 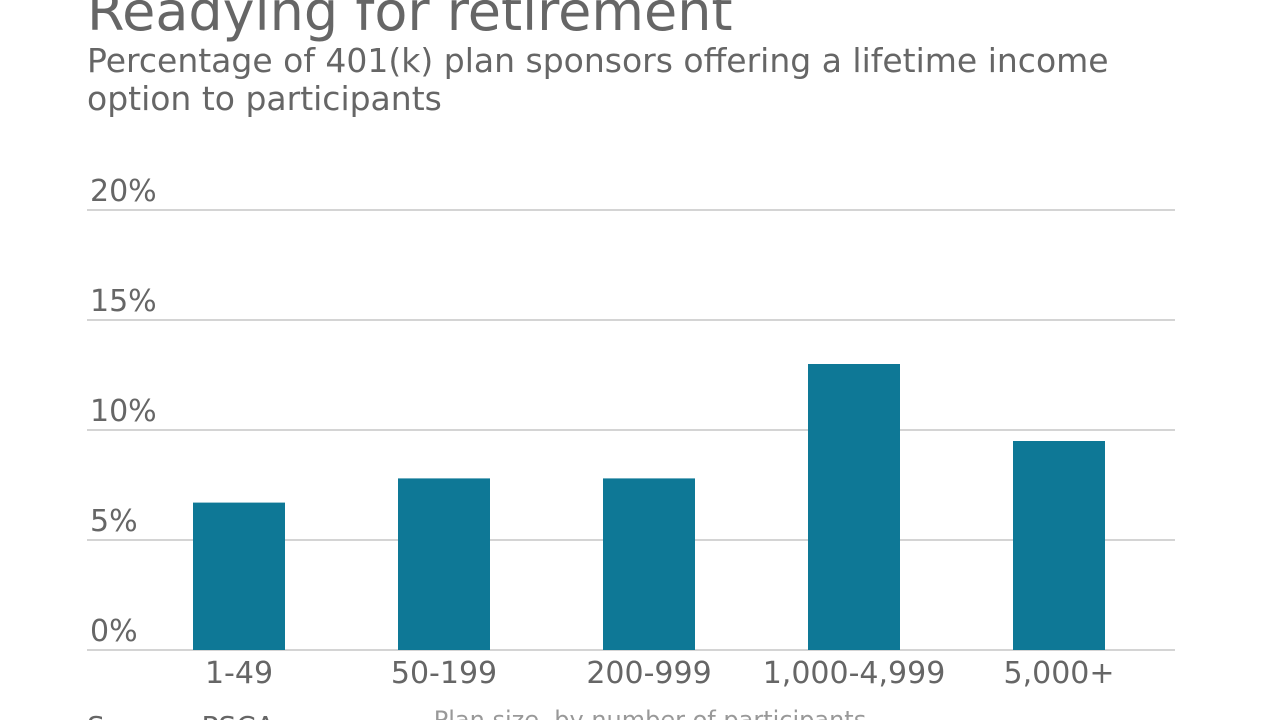 What do you see at coordinates (854, 673) in the screenshot?
I see `x-tick-label: 1,000-4,999` at bounding box center [854, 673].